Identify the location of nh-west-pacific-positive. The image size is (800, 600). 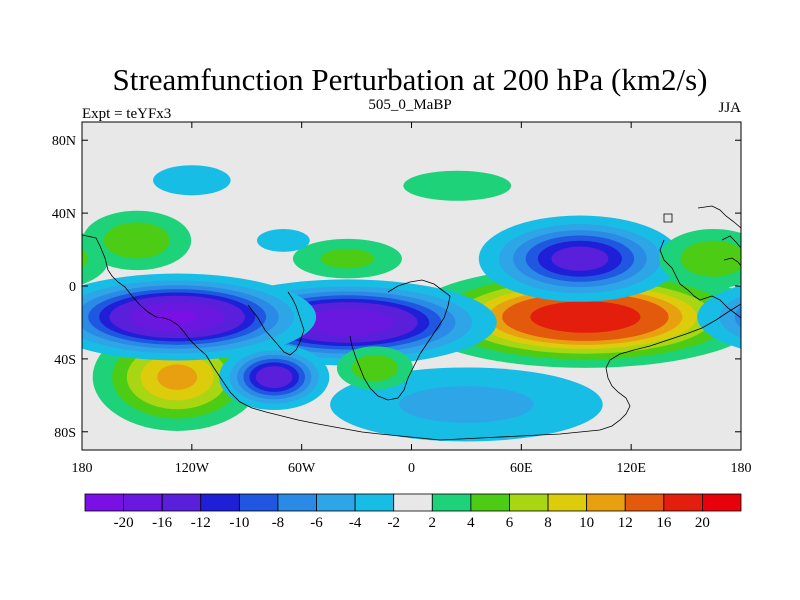
(411, 258).